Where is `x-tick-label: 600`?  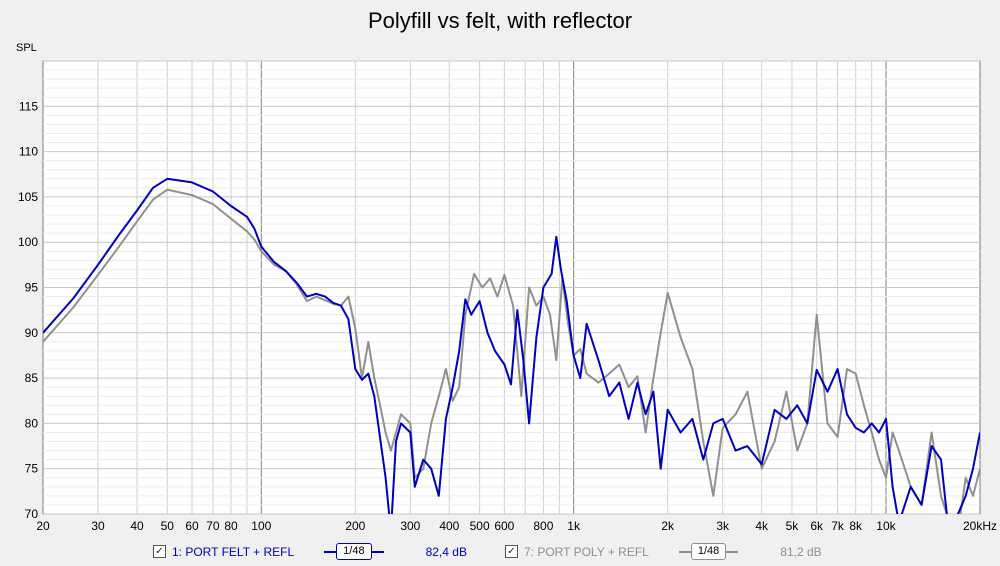 x-tick-label: 600 is located at coordinates (504, 526).